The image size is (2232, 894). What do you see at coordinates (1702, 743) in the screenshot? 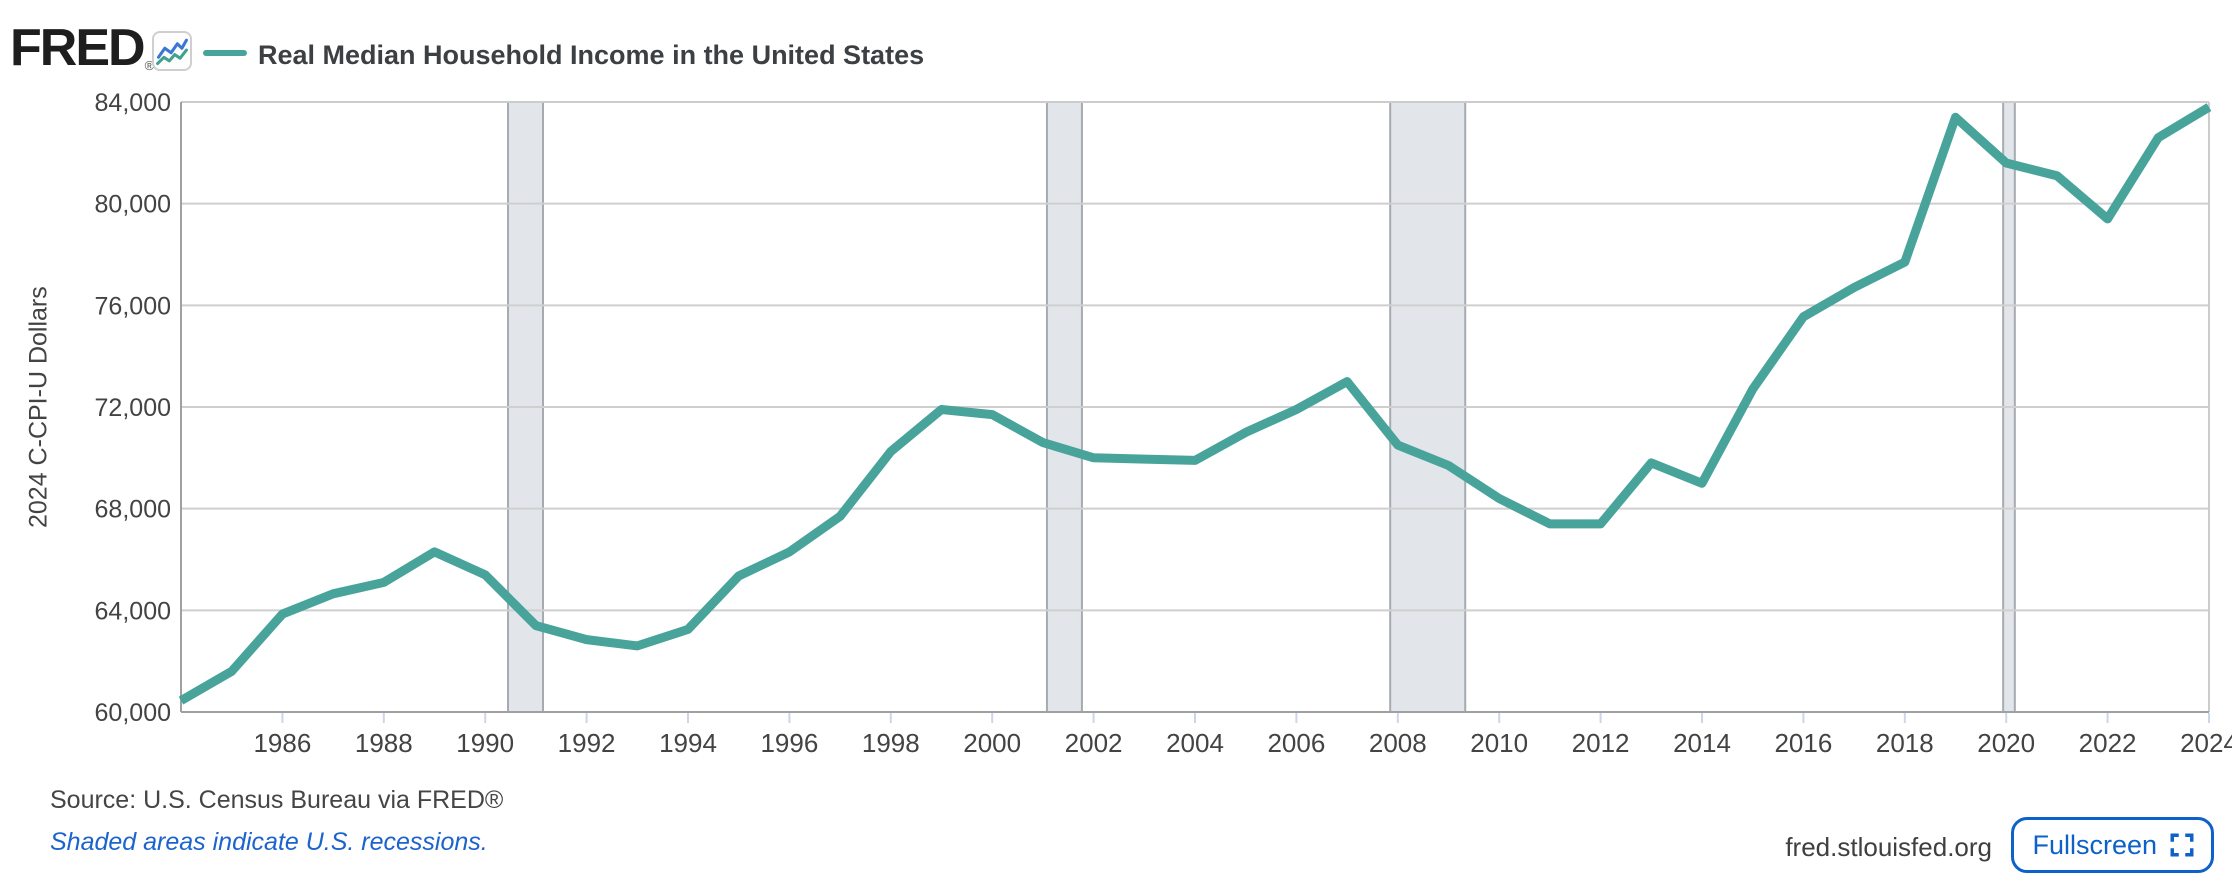
I see `x-tick-label: 2014` at bounding box center [1702, 743].